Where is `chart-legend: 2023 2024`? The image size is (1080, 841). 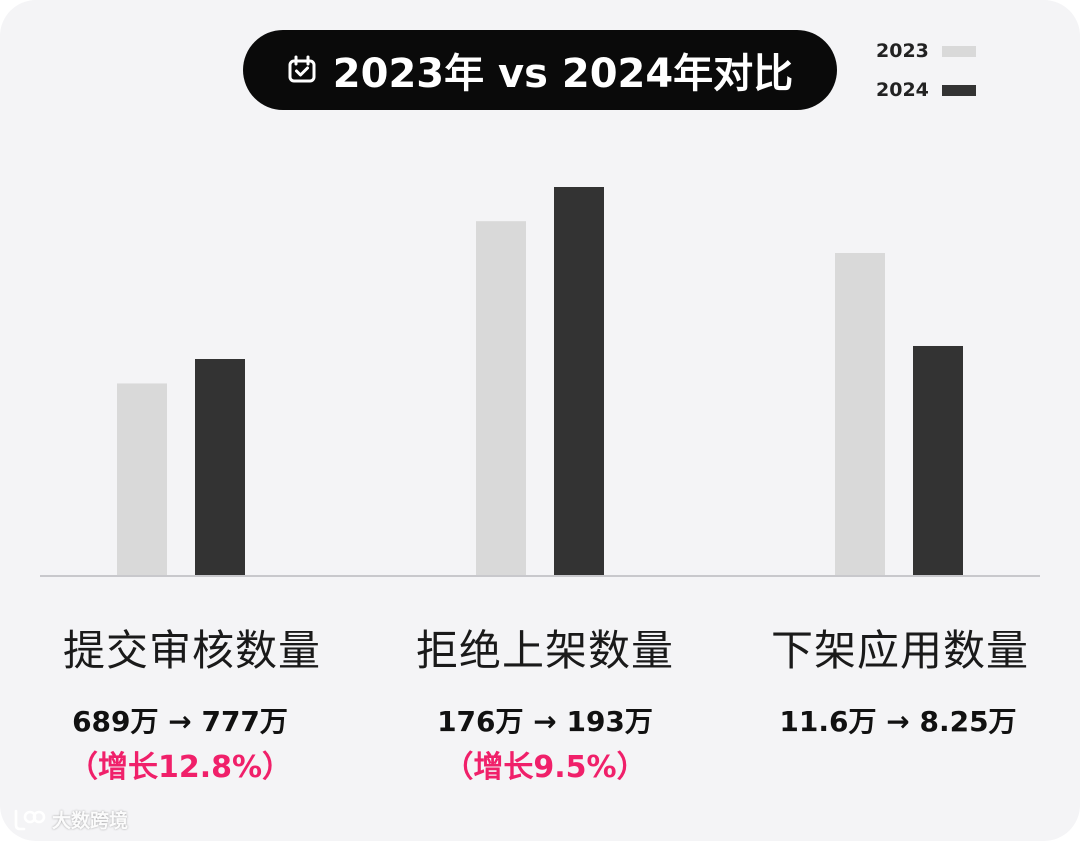
chart-legend: 2023 2024 is located at coordinates (931, 77).